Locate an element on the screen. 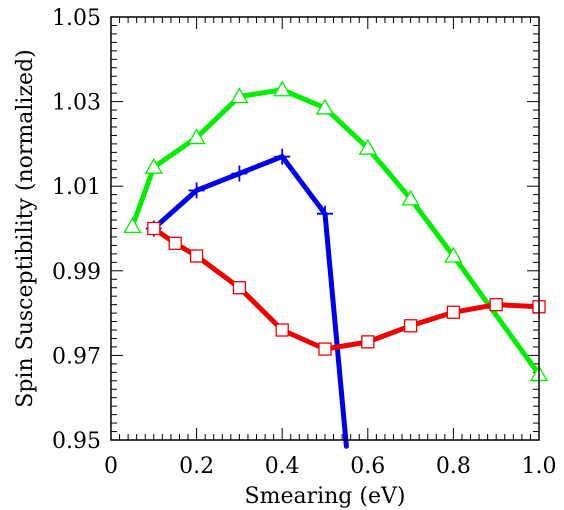 This screenshot has height=510, width=564. x-axis-label: Smearing (eV) is located at coordinates (325, 496).